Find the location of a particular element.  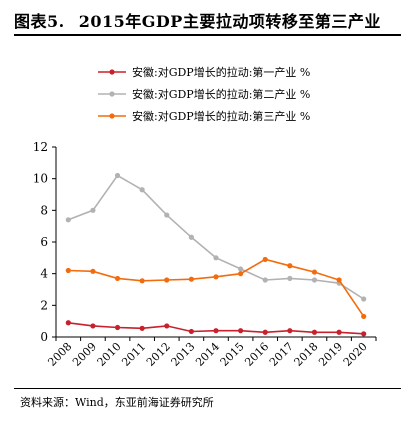

x-tick-label: 2011 is located at coordinates (133, 354).